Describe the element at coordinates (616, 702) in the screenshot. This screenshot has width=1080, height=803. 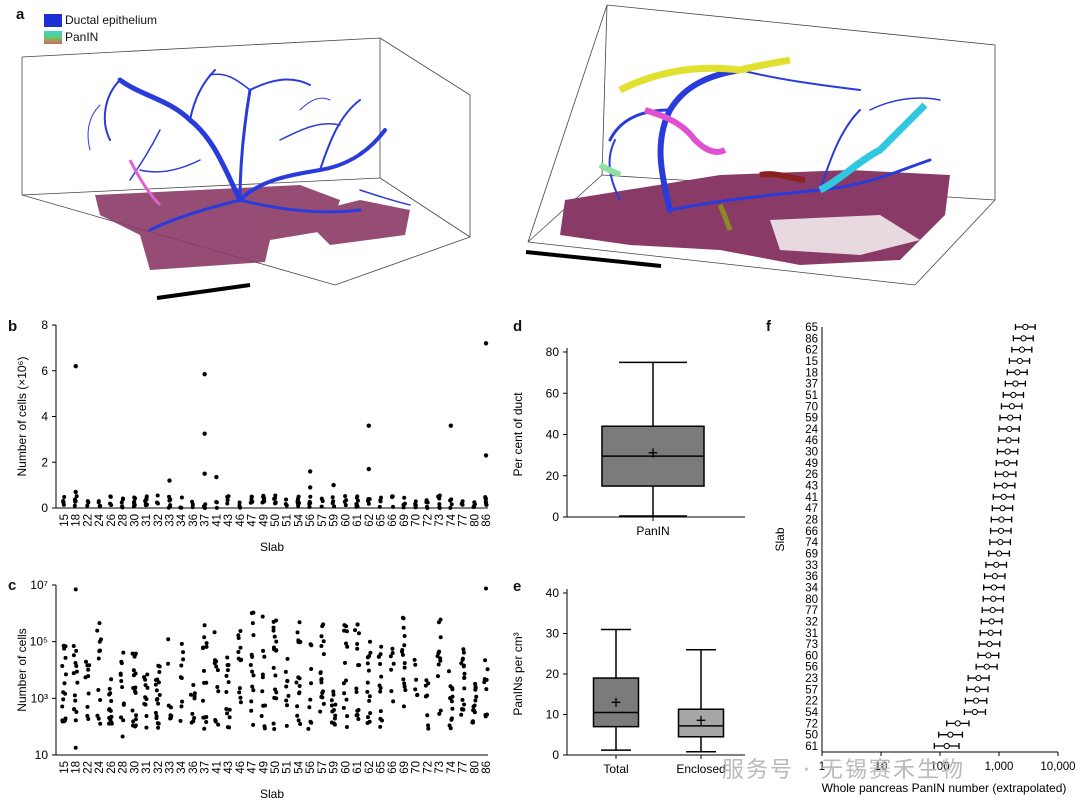
I see `mean-marker: +` at that location.